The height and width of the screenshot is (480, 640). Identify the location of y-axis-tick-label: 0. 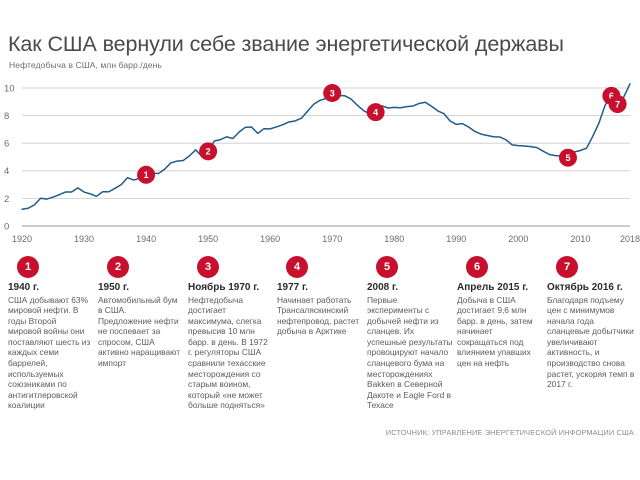
(6, 226).